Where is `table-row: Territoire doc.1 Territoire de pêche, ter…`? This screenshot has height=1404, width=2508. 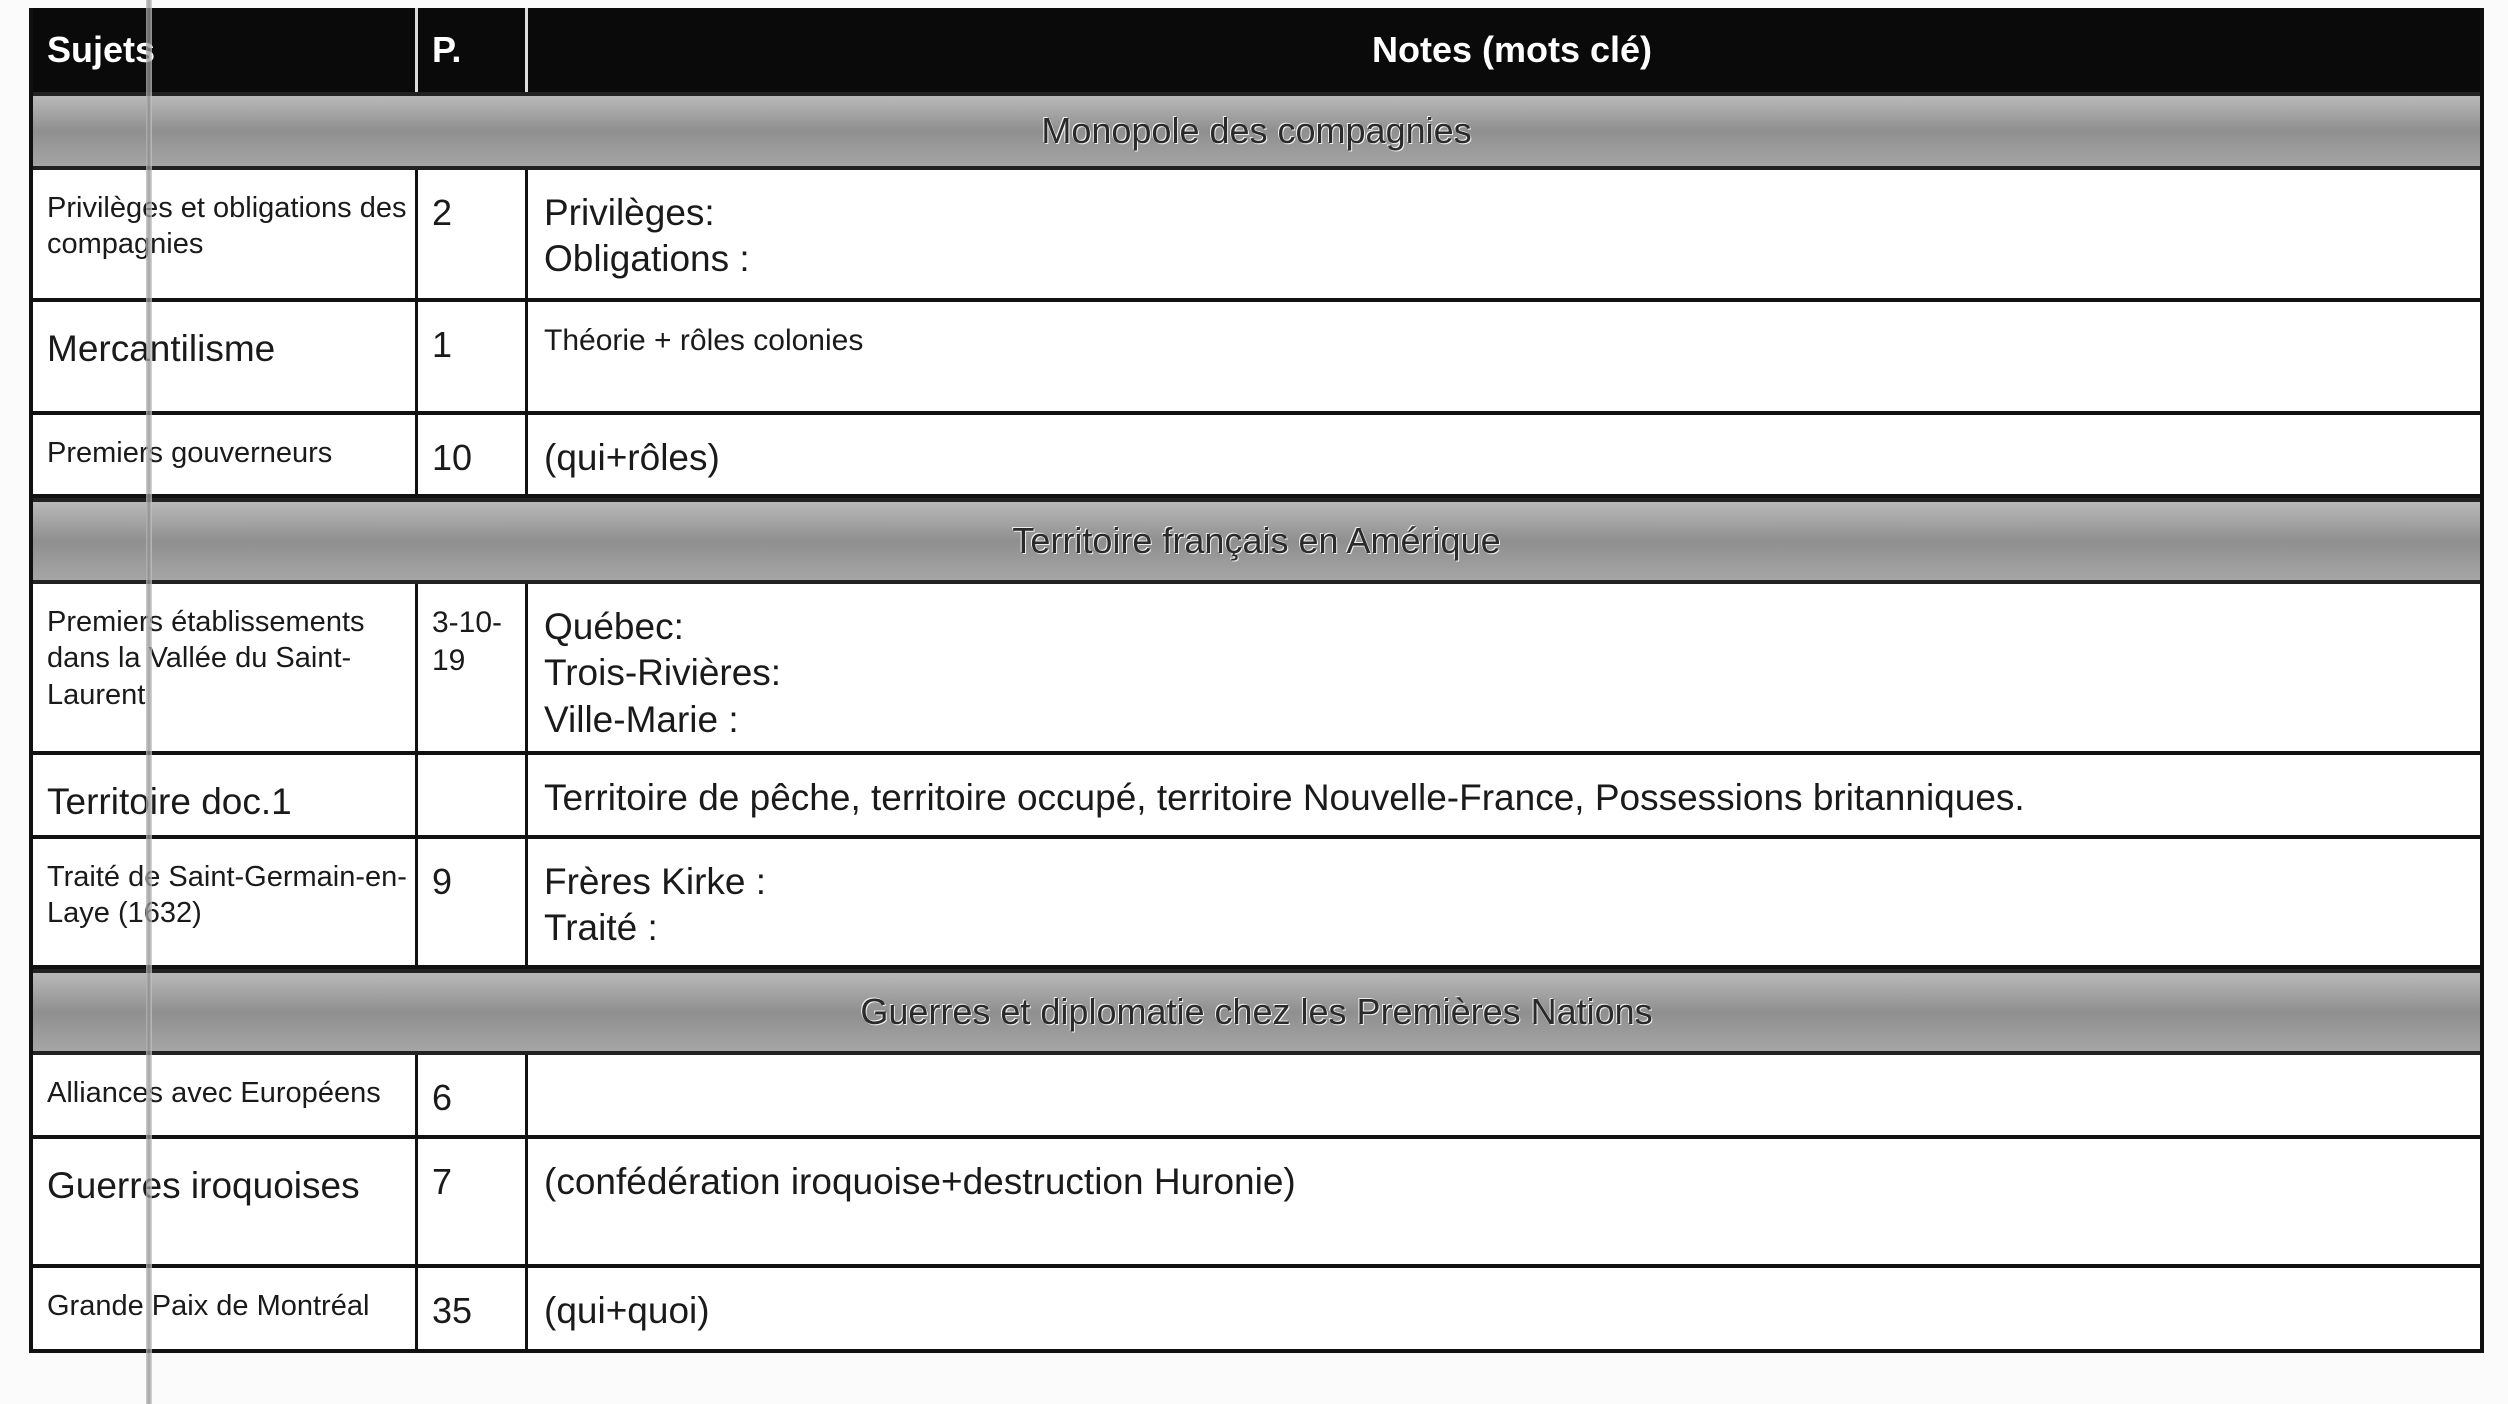 table-row: Territoire doc.1 Territoire de pêche, ter… is located at coordinates (1256, 797).